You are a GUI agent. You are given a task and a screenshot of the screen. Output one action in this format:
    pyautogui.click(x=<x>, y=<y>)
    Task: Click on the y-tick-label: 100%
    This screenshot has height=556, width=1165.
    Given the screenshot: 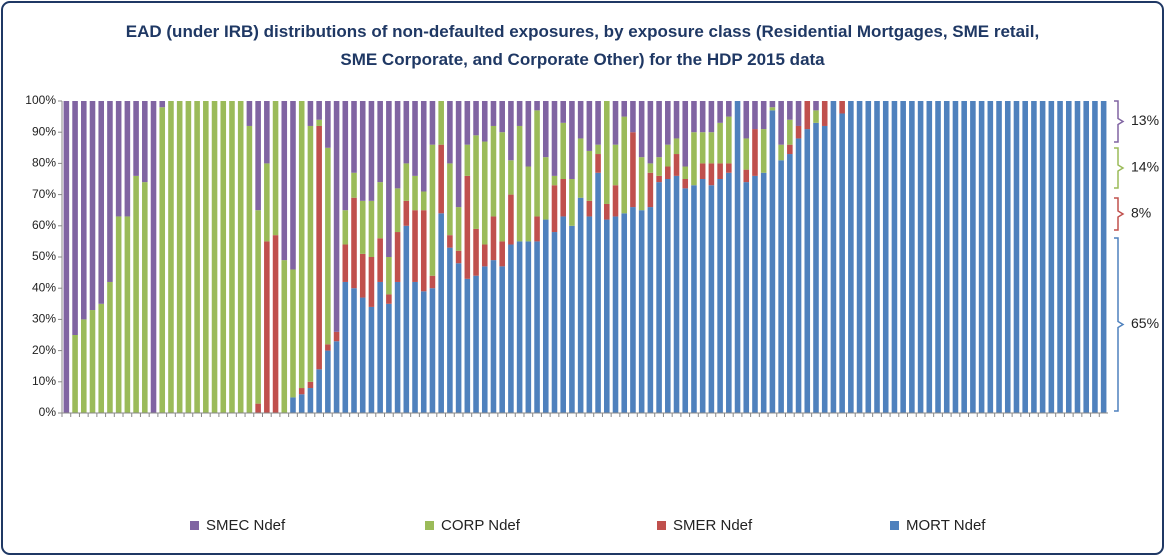 What is the action you would take?
    pyautogui.click(x=40, y=100)
    